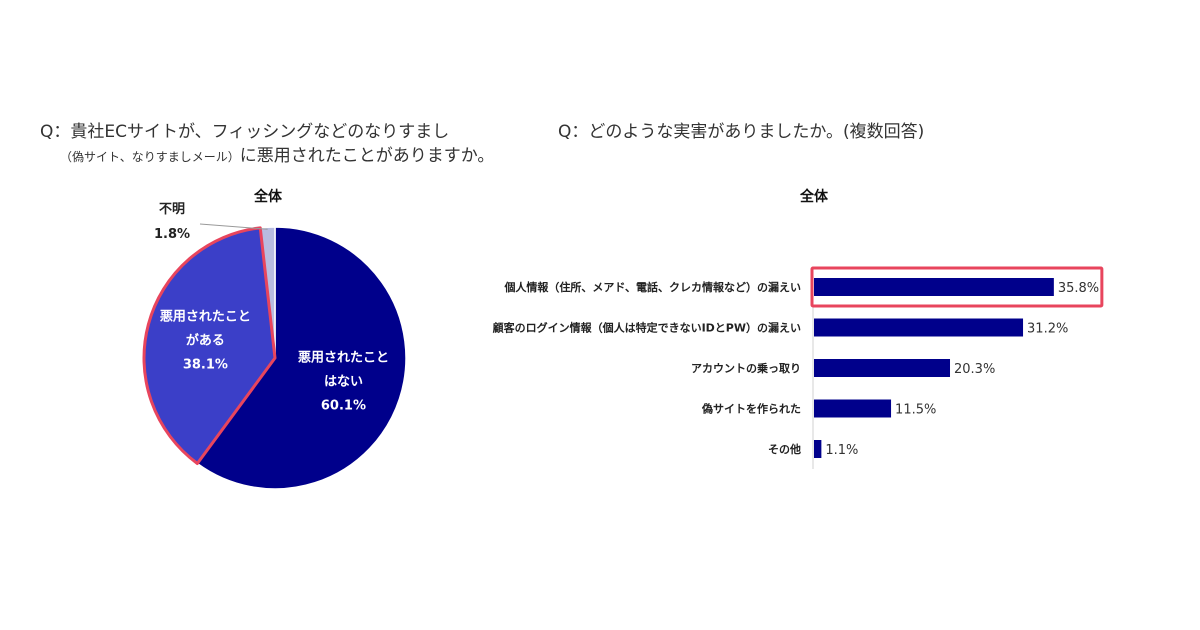 This screenshot has height=630, width=1200. I want to click on bar-category-label-0: 個人情報（住所、メアド、電話、クレカ情報など）の漏えい, so click(652, 287).